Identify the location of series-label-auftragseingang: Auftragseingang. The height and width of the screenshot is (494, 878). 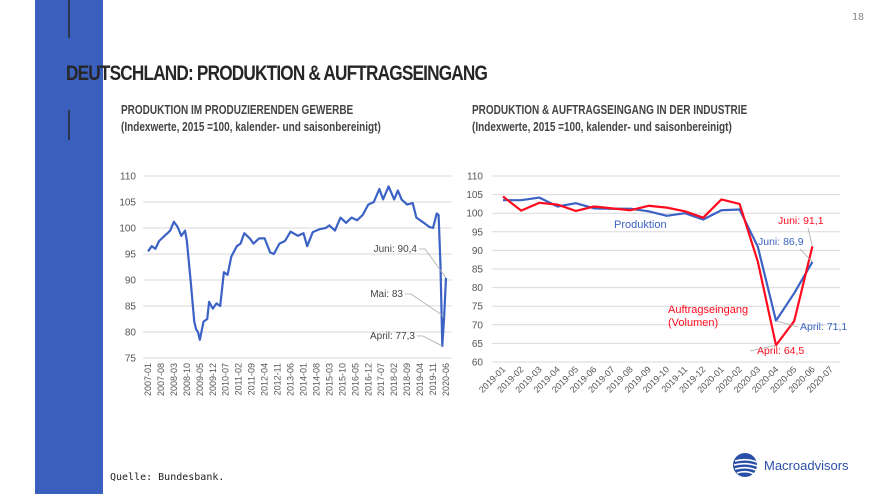
(708, 310).